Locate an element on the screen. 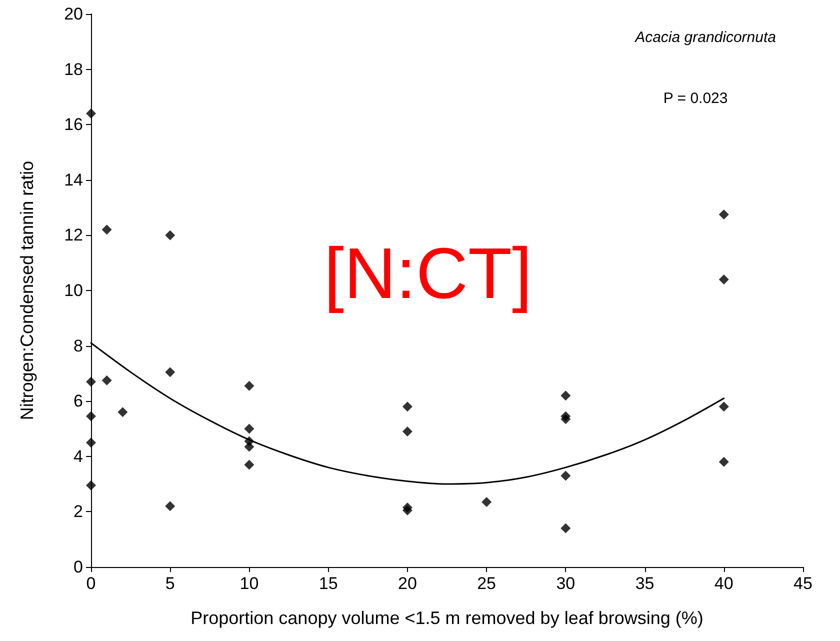 This screenshot has width=840, height=641. x-axis-title: Proportion canopy volume <1.5 m removed by leaf browsing (%) is located at coordinates (447, 618).